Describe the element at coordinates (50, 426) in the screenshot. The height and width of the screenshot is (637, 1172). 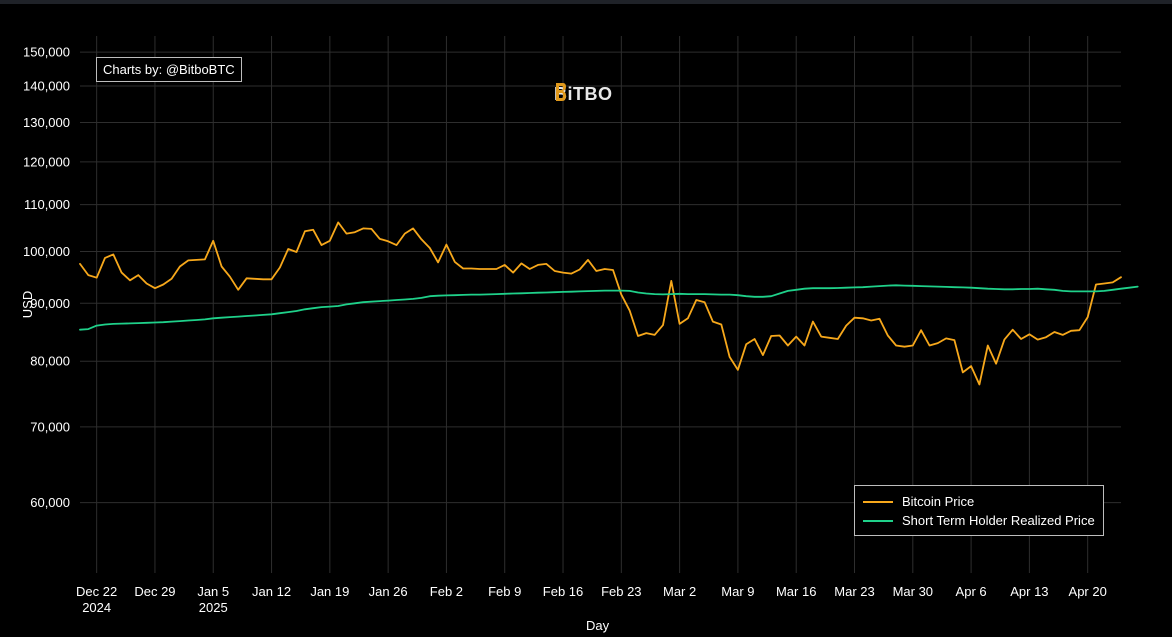
I see `y-tick-label: 70,000` at that location.